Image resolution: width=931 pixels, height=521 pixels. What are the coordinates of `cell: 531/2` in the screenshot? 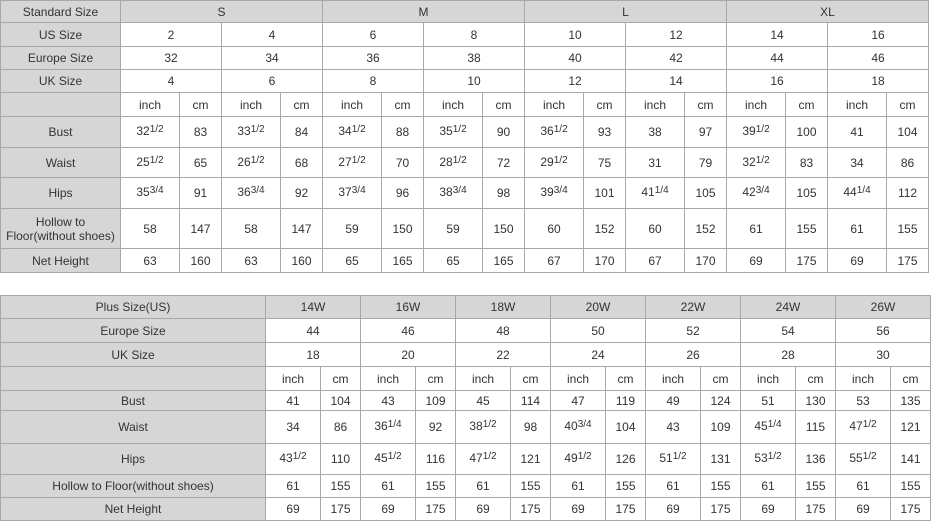 It's located at (768, 459).